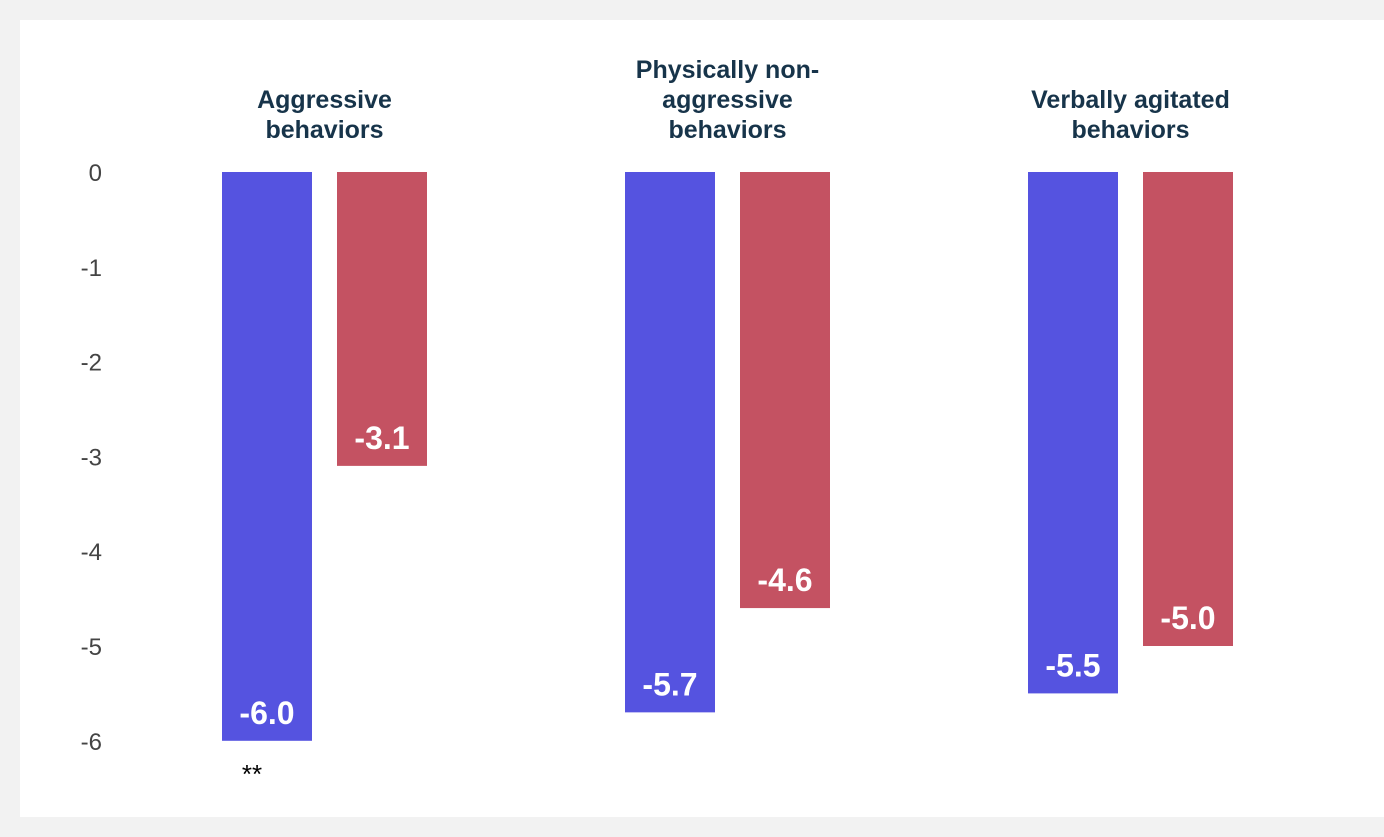  What do you see at coordinates (784, 580) in the screenshot?
I see `bar-value-label: -4.6` at bounding box center [784, 580].